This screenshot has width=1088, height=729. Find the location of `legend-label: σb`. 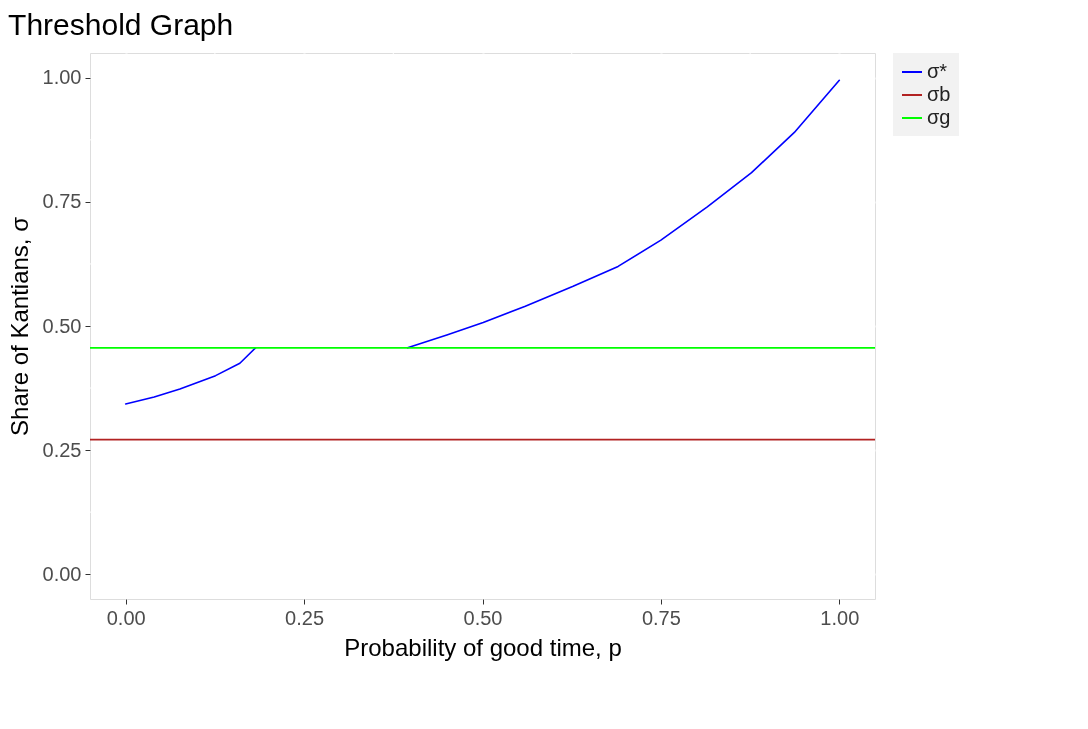

legend-label: σb is located at coordinates (939, 94).